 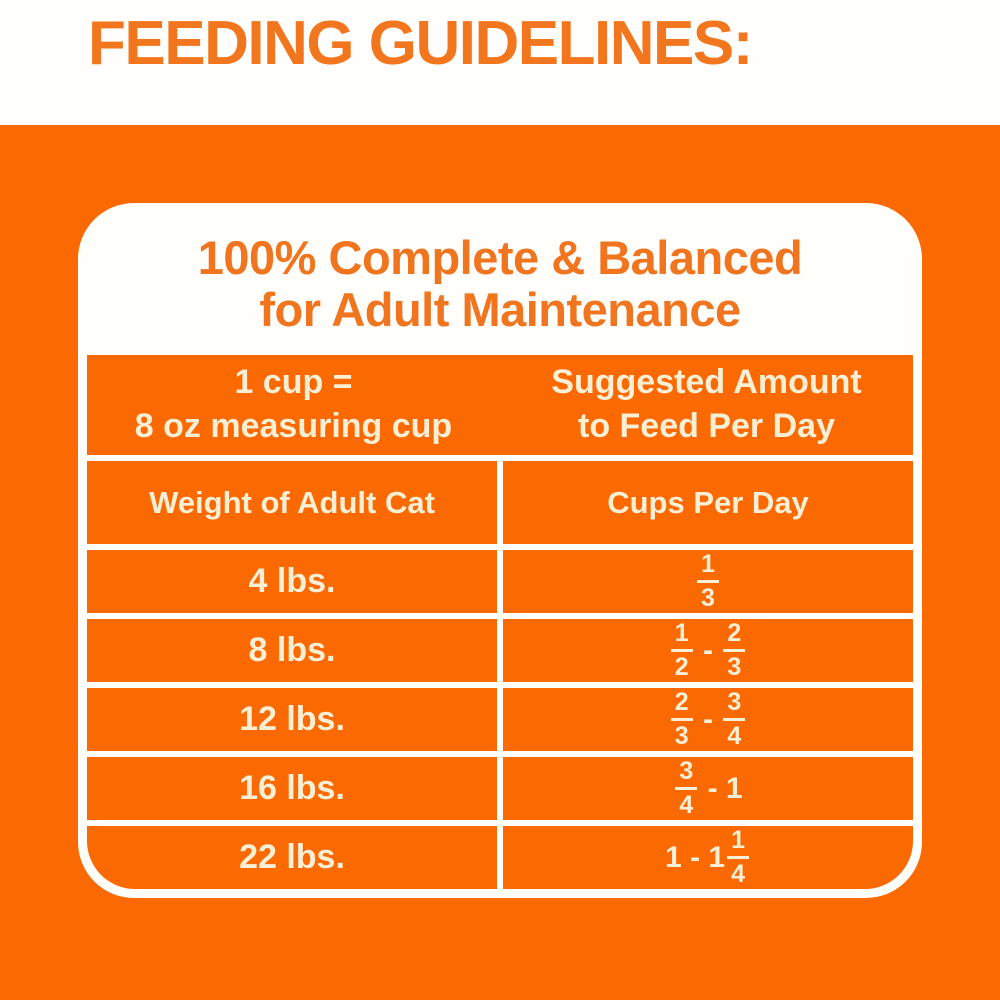 What do you see at coordinates (706, 404) in the screenshot?
I see `suggested-amount-header: Suggested Amount to Feed Per Day` at bounding box center [706, 404].